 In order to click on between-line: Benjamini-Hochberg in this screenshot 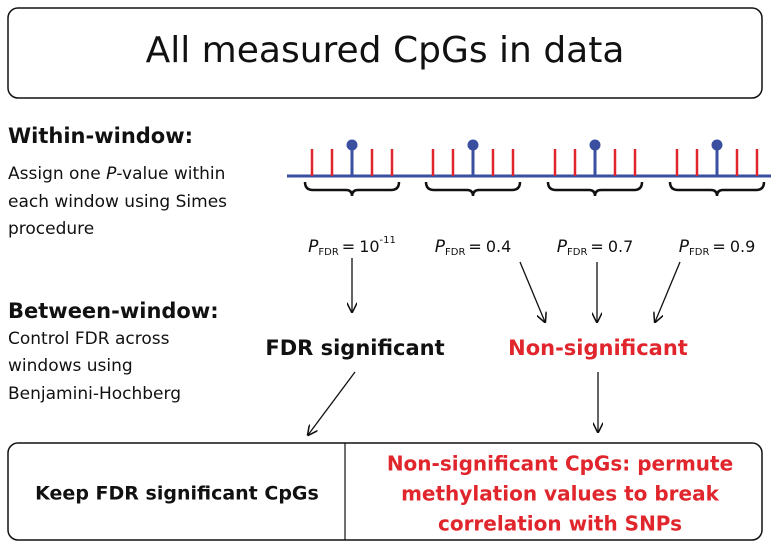, I will do `click(94, 394)`.